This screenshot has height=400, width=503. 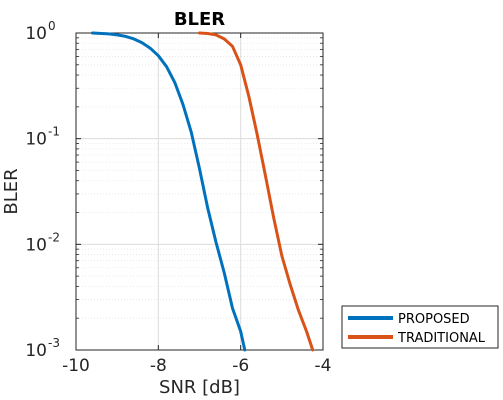 I want to click on legend: PROPOSED TRADITIONAL, so click(x=420, y=327).